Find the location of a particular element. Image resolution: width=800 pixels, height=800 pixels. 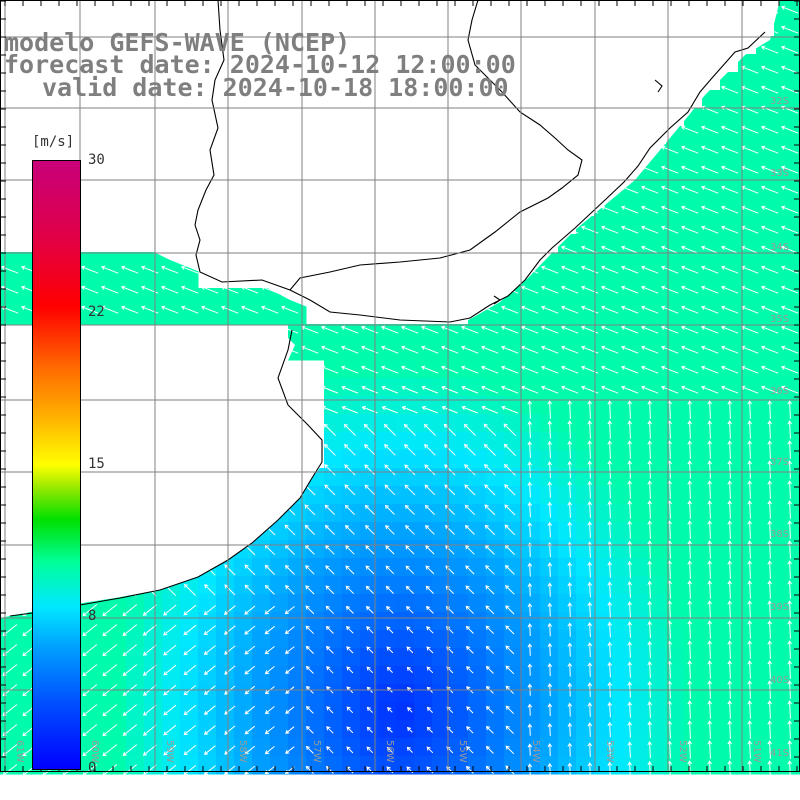

colorbar-tick-0: 0 is located at coordinates (92, 768).